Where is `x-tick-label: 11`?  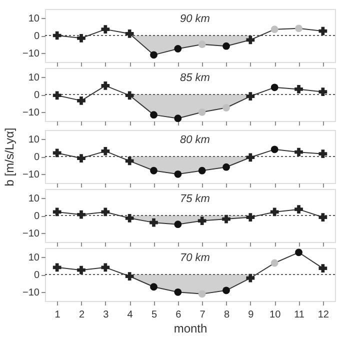
x-tick-label: 11 is located at coordinates (299, 315).